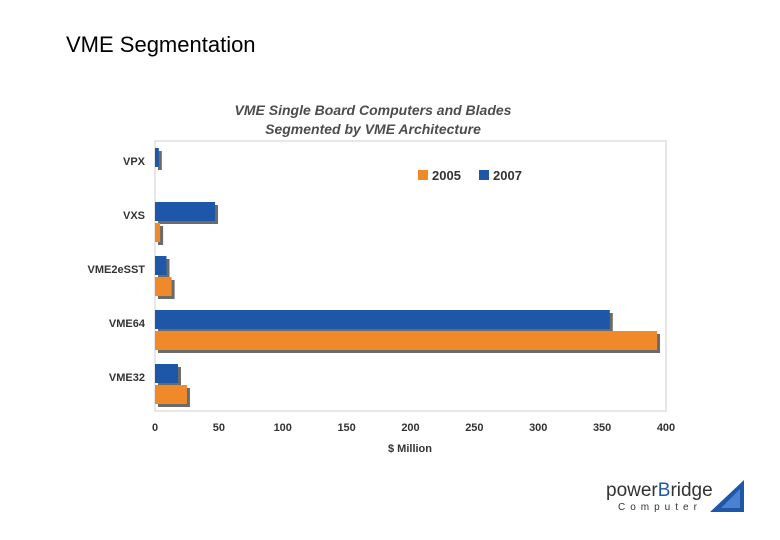  Describe the element at coordinates (157, 157) in the screenshot. I see `bar-vpx-2007` at that location.